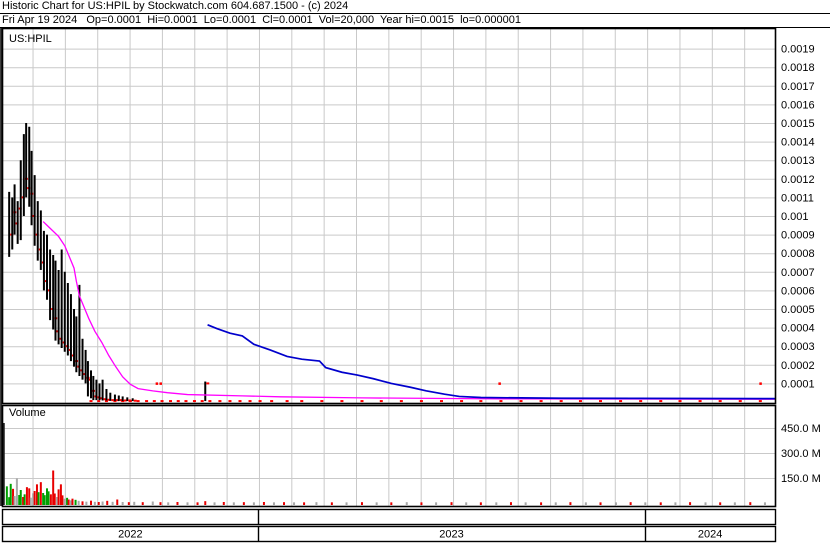 This screenshot has width=830, height=543. What do you see at coordinates (425, 401) in the screenshot?
I see `bottom-trade-ticks` at bounding box center [425, 401].